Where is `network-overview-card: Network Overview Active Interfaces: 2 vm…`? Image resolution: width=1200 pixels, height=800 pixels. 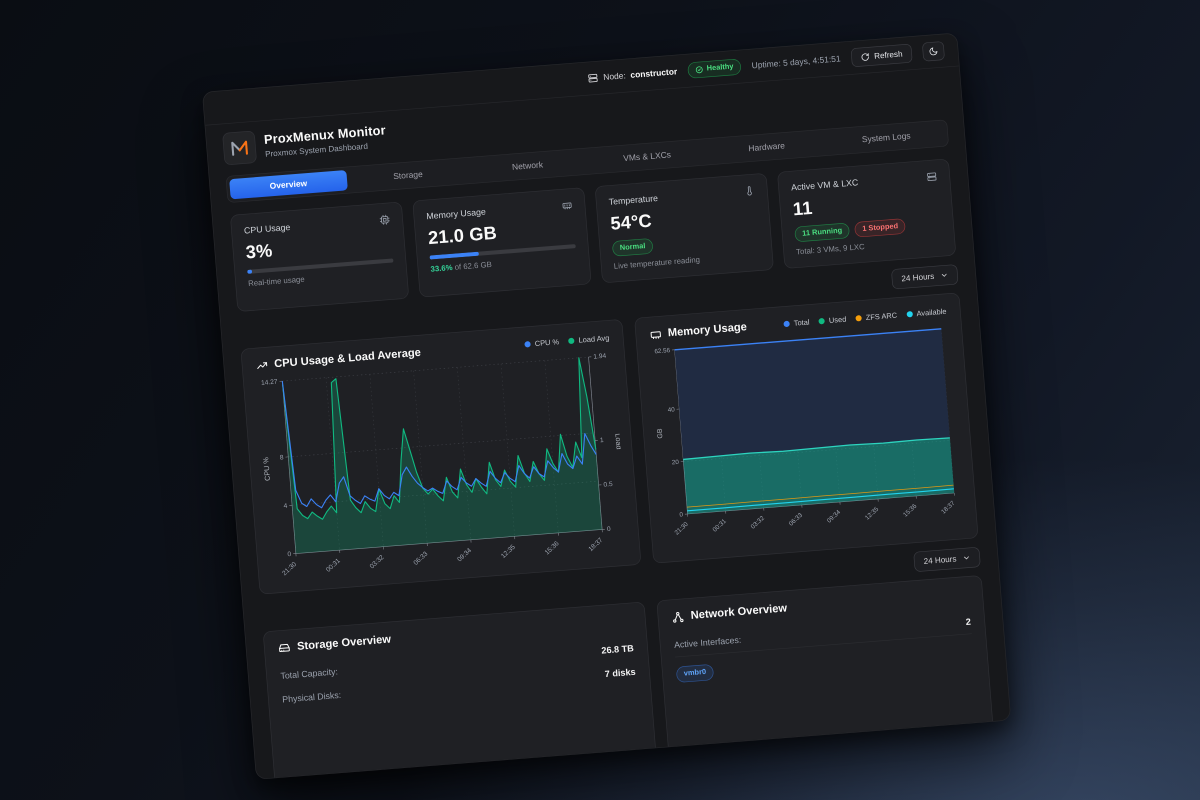 network-overview-card: Network Overview Active Interfaces: 2 vm… is located at coordinates (826, 677).